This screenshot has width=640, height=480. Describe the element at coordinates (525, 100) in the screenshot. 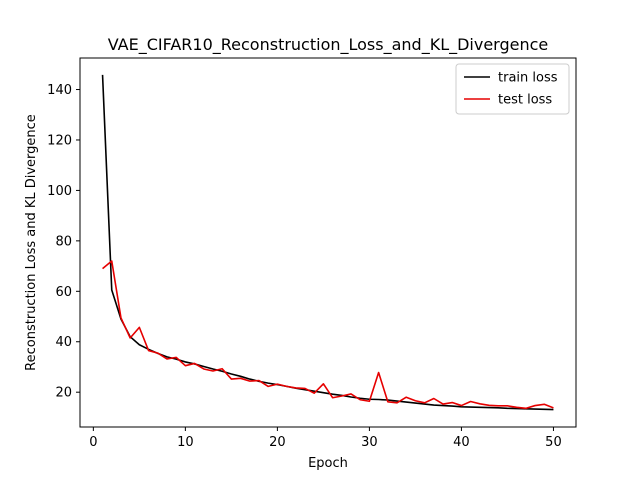

I see `legend-label: test loss` at that location.